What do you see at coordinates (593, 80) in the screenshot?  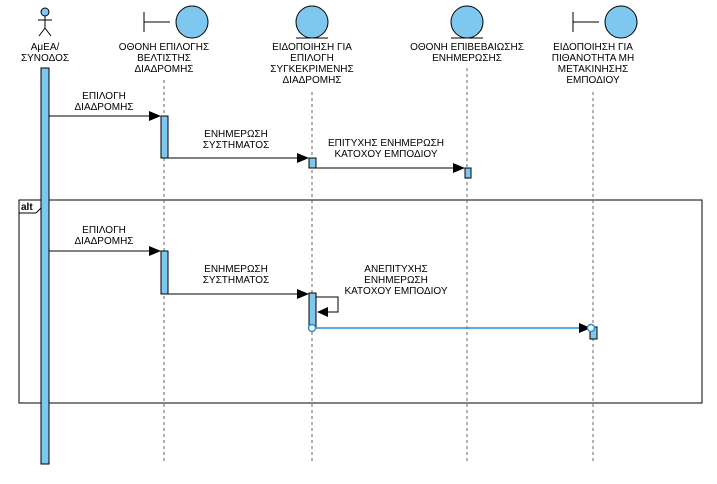 I see `participant-label: ΕΜΠΟΔΙΟΥ` at bounding box center [593, 80].